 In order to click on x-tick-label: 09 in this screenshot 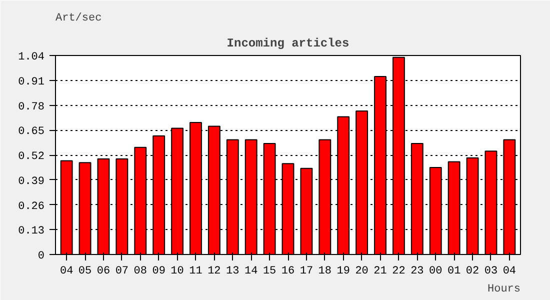, I will do `click(159, 272)`.